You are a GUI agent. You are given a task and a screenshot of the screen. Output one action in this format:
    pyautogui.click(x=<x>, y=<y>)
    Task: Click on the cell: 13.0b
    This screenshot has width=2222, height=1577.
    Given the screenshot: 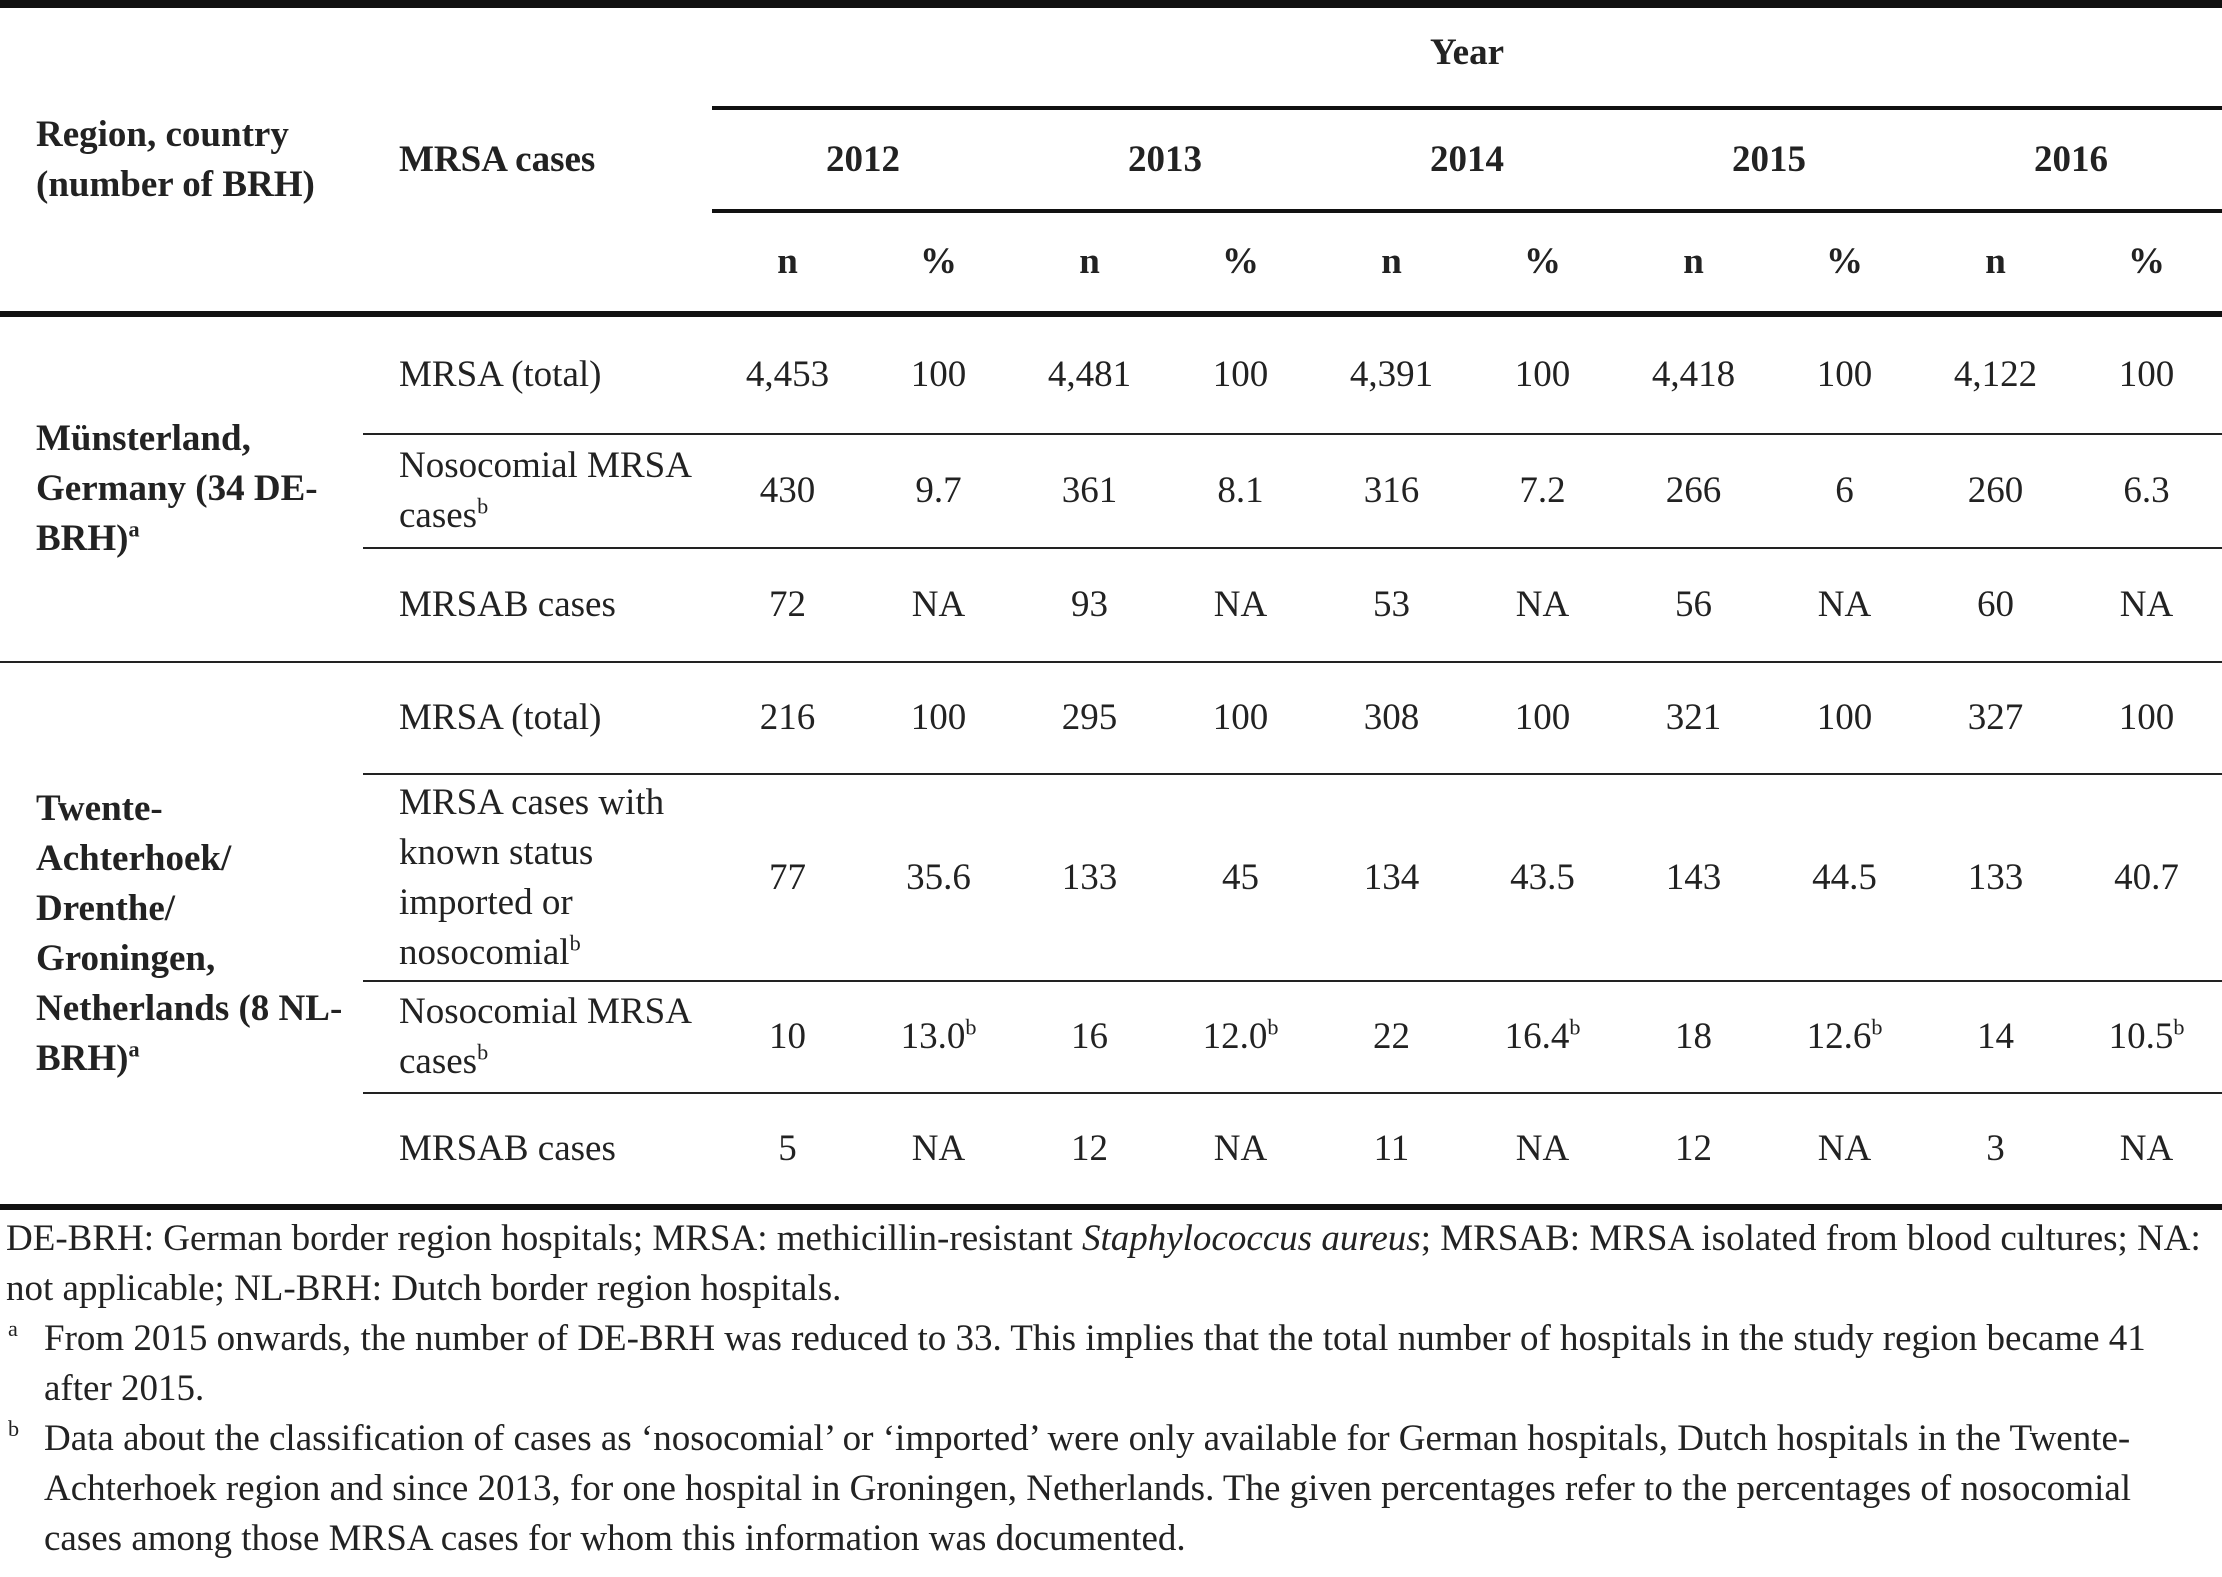 What is the action you would take?
    pyautogui.click(x=938, y=1037)
    